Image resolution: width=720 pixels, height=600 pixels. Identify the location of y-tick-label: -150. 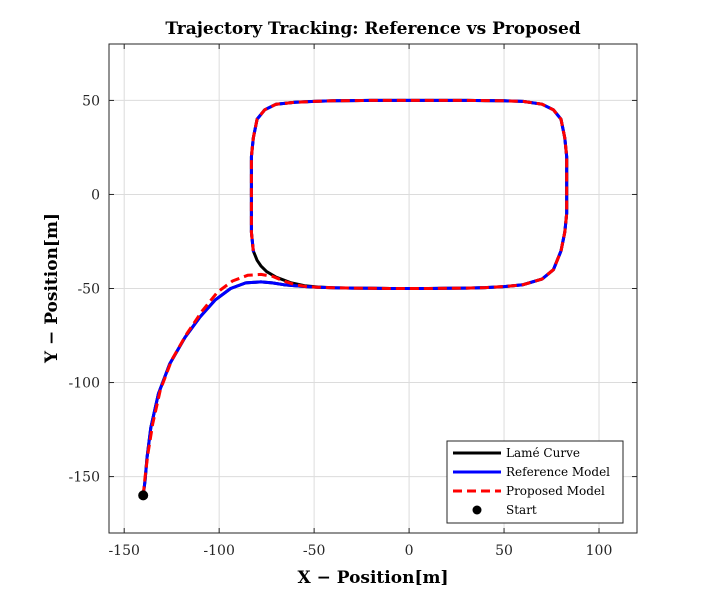
(84, 478).